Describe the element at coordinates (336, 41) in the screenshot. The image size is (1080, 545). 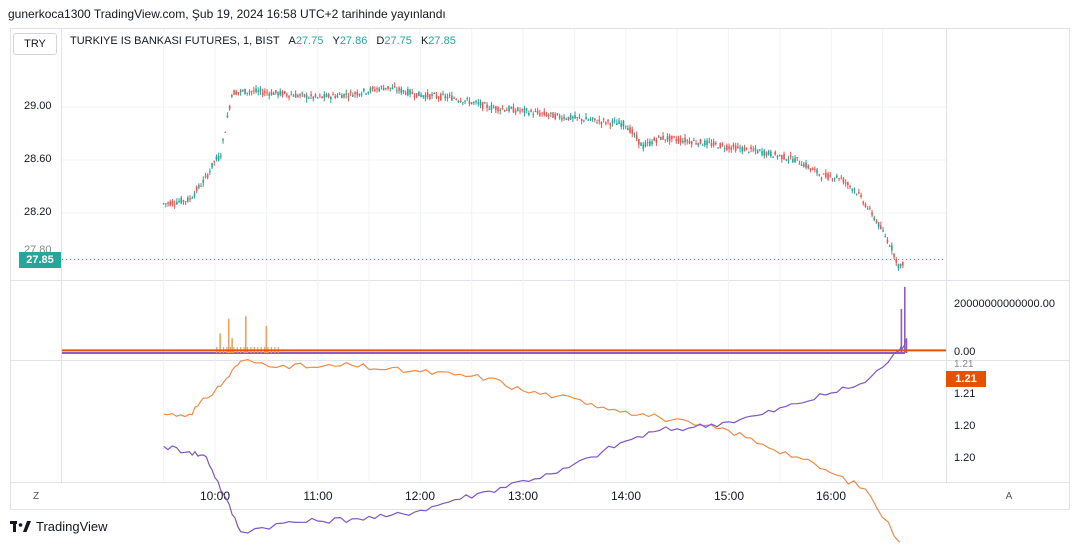
I see `high-label: Y` at that location.